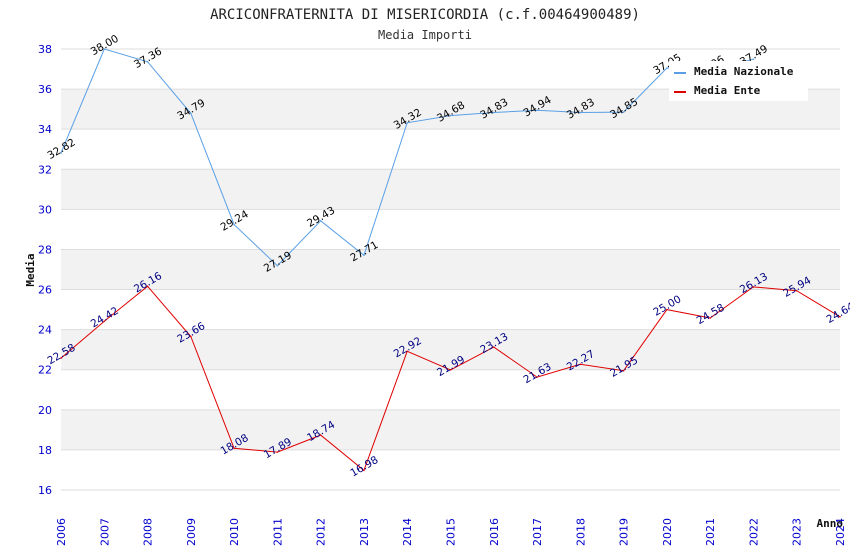 This screenshot has width=850, height=550. Describe the element at coordinates (191, 532) in the screenshot. I see `x-tick-label: 2009` at that location.